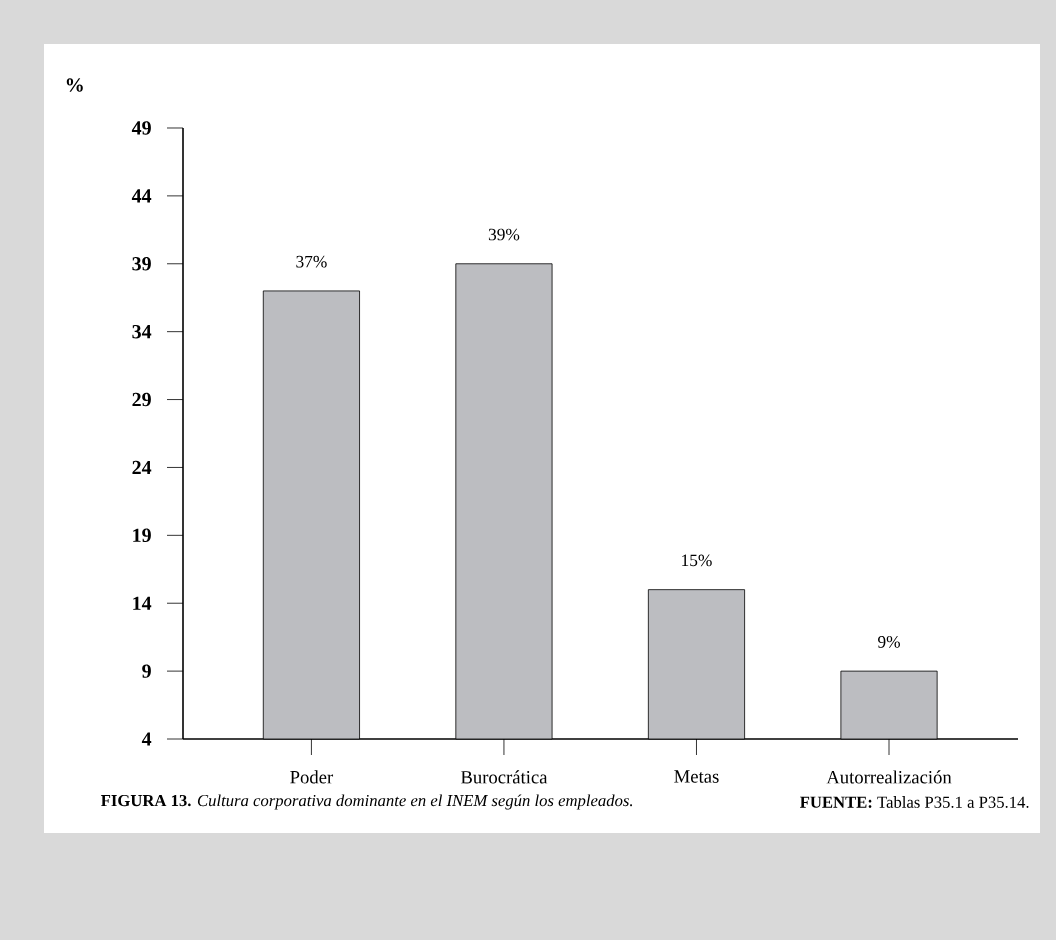 Image resolution: width=1056 pixels, height=940 pixels. I want to click on x-tick-label: Autorrealización, so click(889, 777).